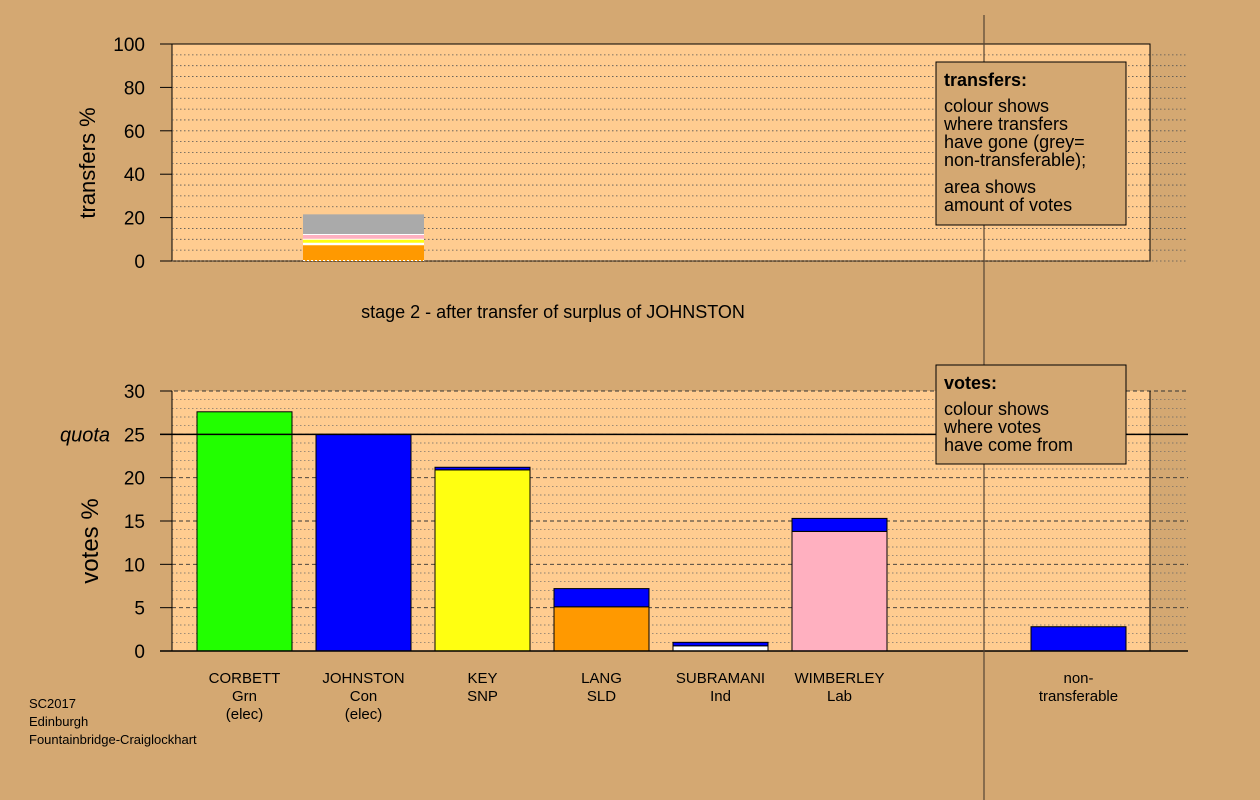  What do you see at coordinates (839, 678) in the screenshot?
I see `candidate-name: WIMBERLEY` at bounding box center [839, 678].